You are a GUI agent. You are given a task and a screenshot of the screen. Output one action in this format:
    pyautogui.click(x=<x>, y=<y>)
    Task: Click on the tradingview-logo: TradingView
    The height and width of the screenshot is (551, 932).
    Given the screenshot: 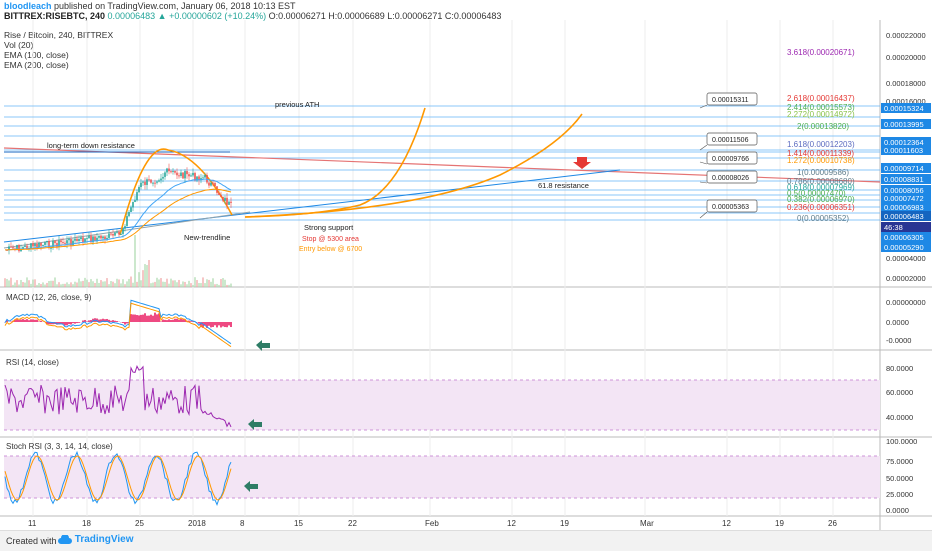 What is the action you would take?
    pyautogui.click(x=96, y=539)
    